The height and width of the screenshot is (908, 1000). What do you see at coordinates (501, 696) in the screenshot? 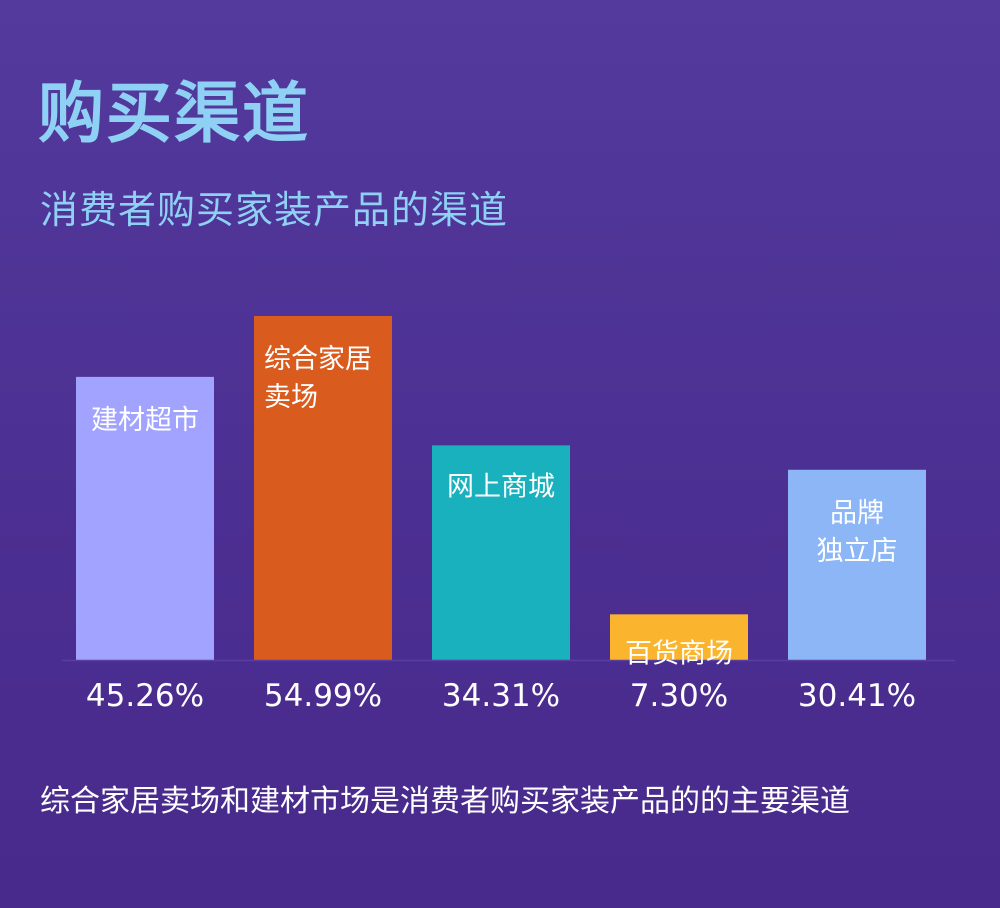
I see `value-label-2: 34.31%` at bounding box center [501, 696].